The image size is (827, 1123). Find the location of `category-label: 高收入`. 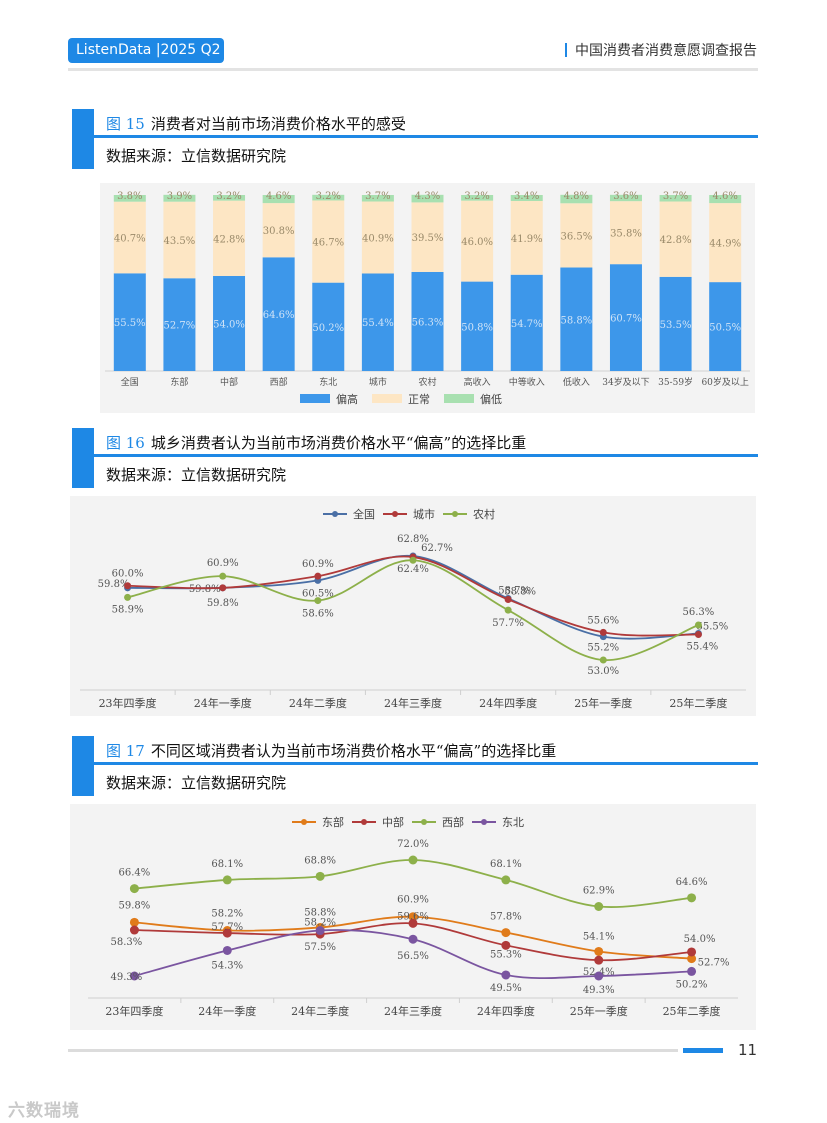

category-label: 高收入 is located at coordinates (477, 382).